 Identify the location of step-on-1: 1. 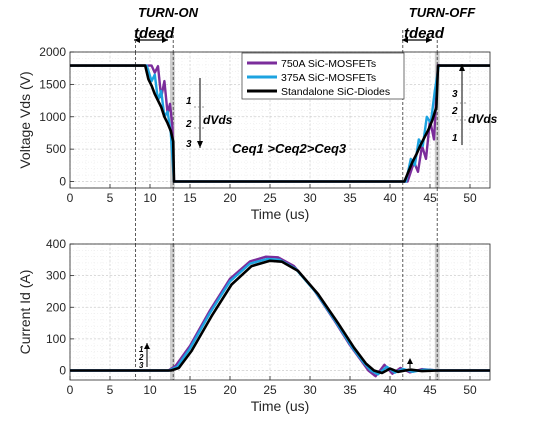
(189, 101).